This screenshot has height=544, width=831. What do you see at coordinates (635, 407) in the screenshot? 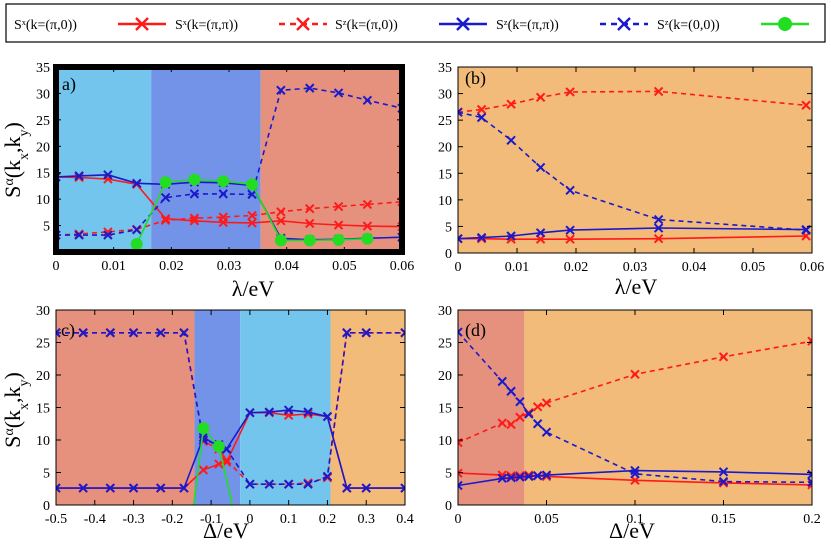
I see `series-line` at bounding box center [635, 407].